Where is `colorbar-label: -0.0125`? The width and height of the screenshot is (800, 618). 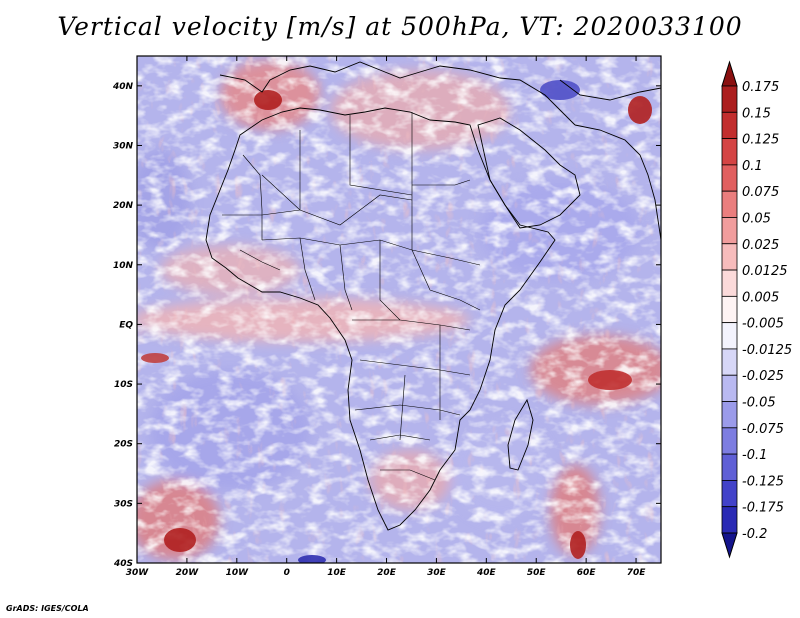
colorbar-label: -0.0125 is located at coordinates (767, 350).